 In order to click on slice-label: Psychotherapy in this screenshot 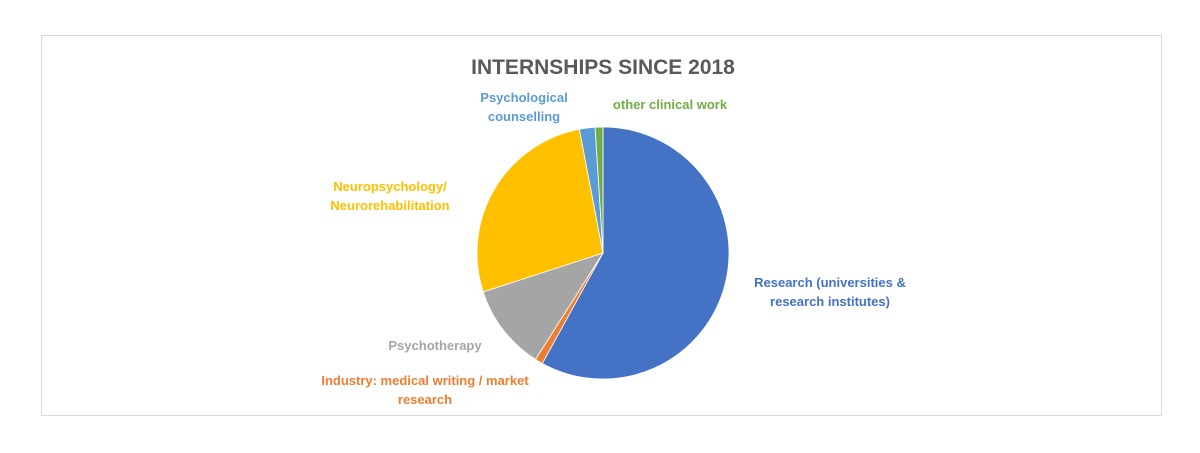, I will do `click(435, 345)`.